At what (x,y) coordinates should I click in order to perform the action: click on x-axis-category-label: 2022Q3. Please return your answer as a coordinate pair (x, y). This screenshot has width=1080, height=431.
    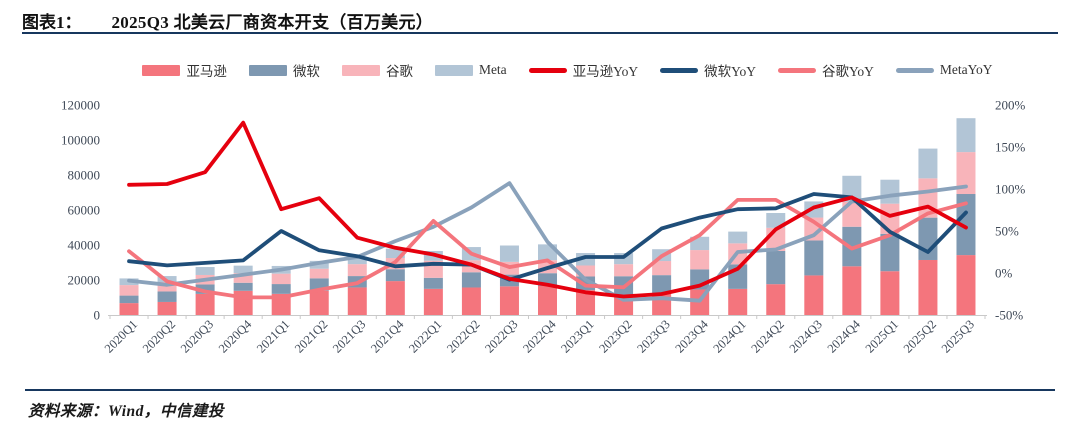
    Looking at the image, I should click on (501, 336).